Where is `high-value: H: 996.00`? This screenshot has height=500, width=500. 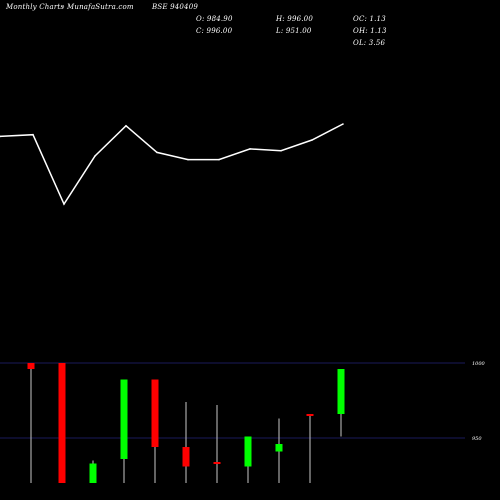
high-value: H: 996.00 is located at coordinates (294, 19).